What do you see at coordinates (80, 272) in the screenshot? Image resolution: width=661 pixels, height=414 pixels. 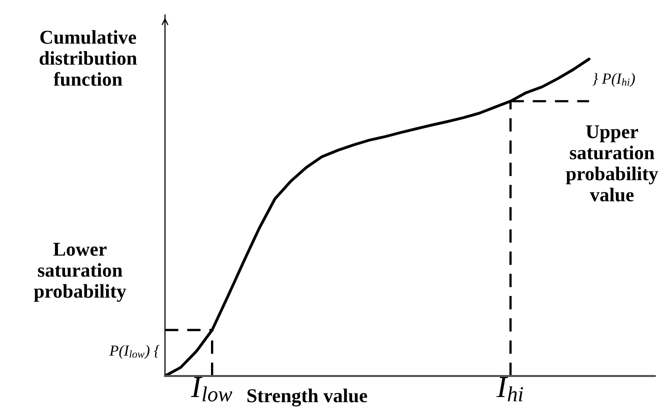 I see `text: Lower saturation probability` at bounding box center [80, 272].